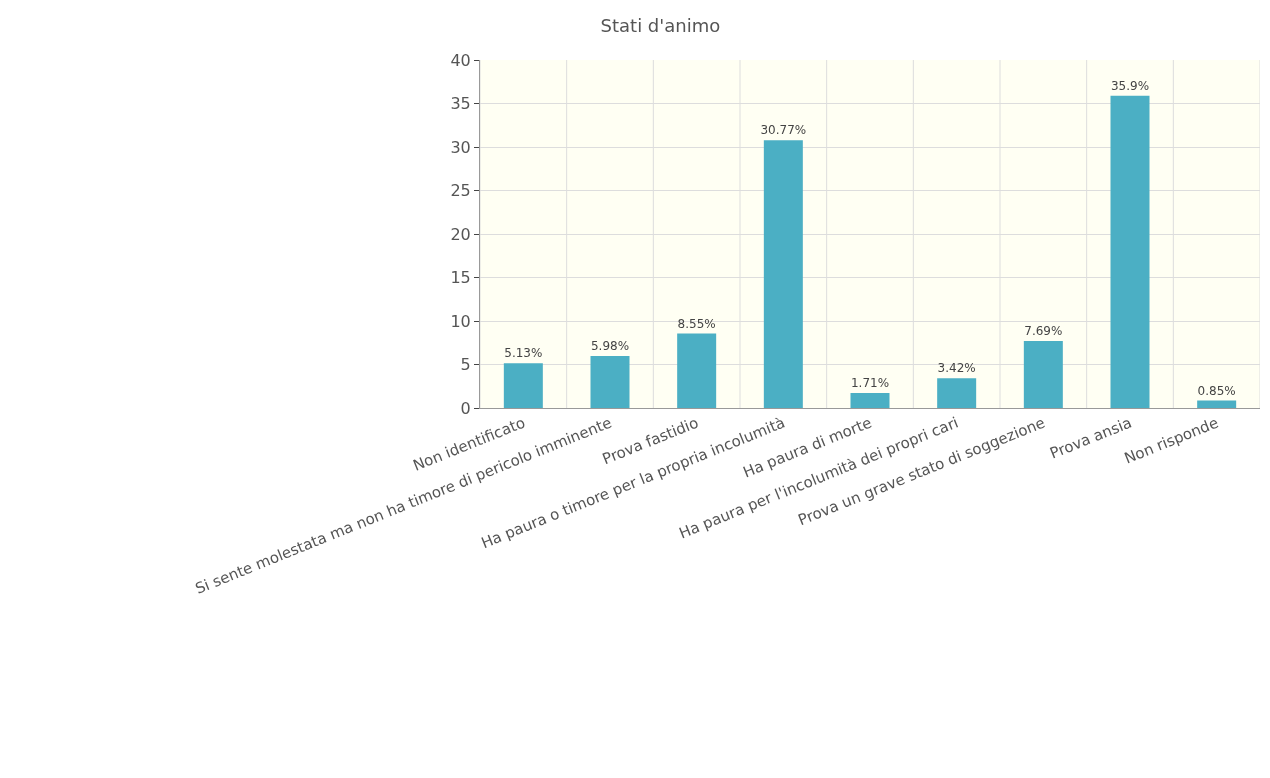  What do you see at coordinates (1216, 390) in the screenshot?
I see `data-label: 0.85%` at bounding box center [1216, 390].